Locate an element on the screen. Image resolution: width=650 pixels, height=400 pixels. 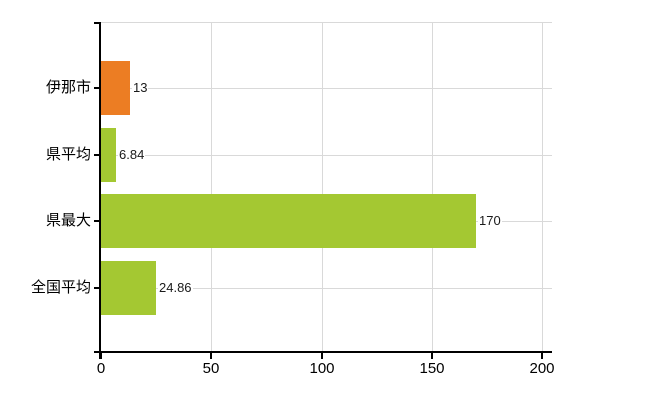
category-label: 全国平均 is located at coordinates (60, 287).